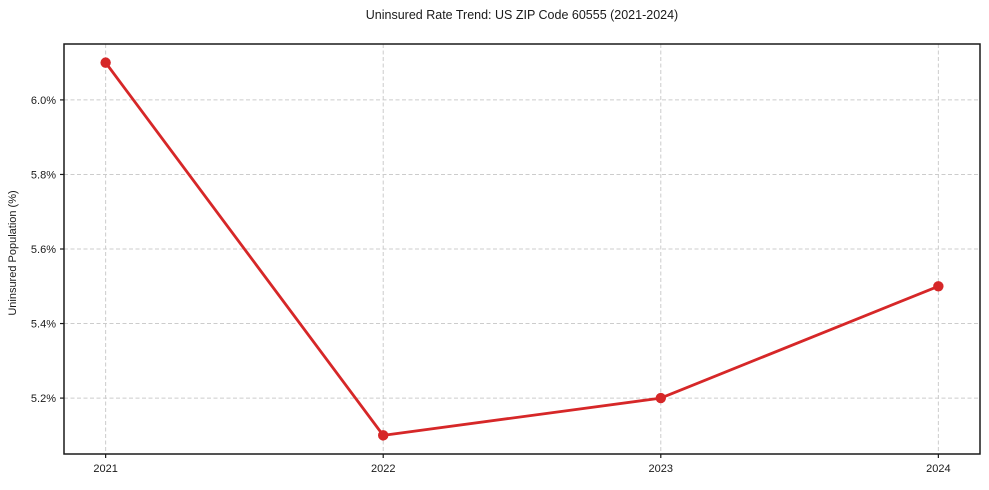  Describe the element at coordinates (43, 101) in the screenshot. I see `y-tick-label: 6.0%` at that location.